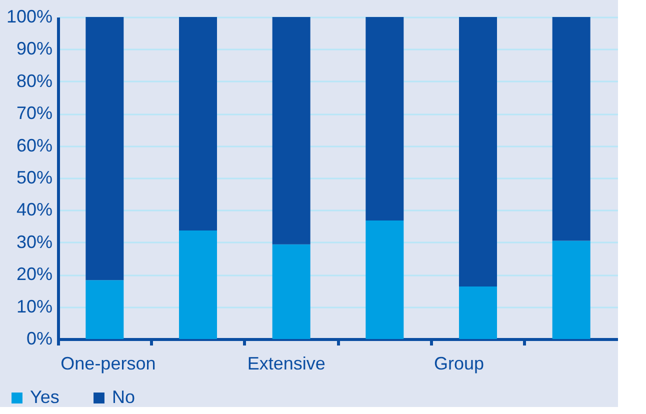  I want to click on y-tick-label: 50%, so click(34, 178).